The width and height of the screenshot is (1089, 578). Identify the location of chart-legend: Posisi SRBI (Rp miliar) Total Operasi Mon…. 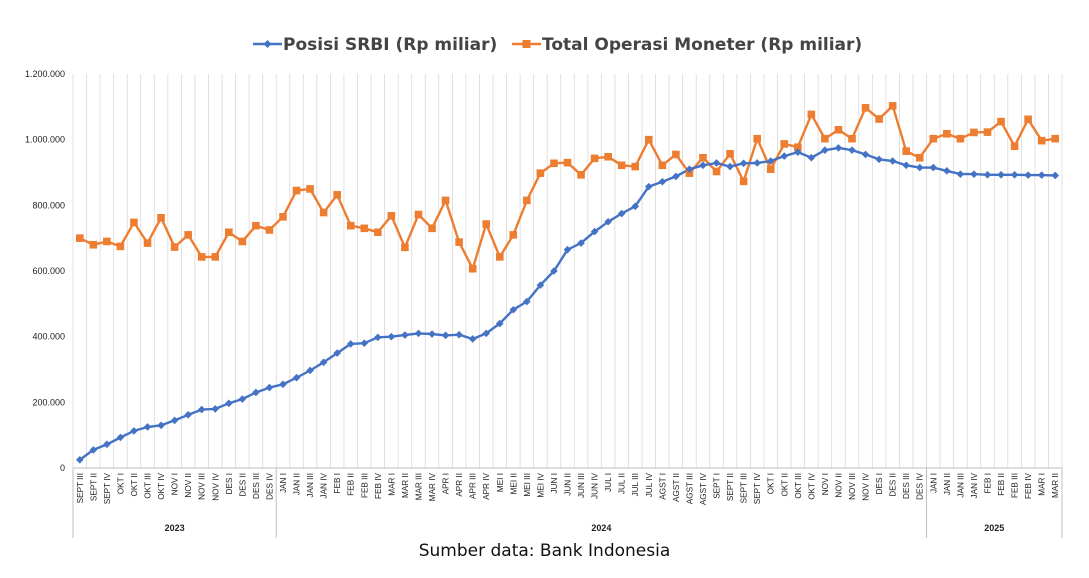
(557, 45).